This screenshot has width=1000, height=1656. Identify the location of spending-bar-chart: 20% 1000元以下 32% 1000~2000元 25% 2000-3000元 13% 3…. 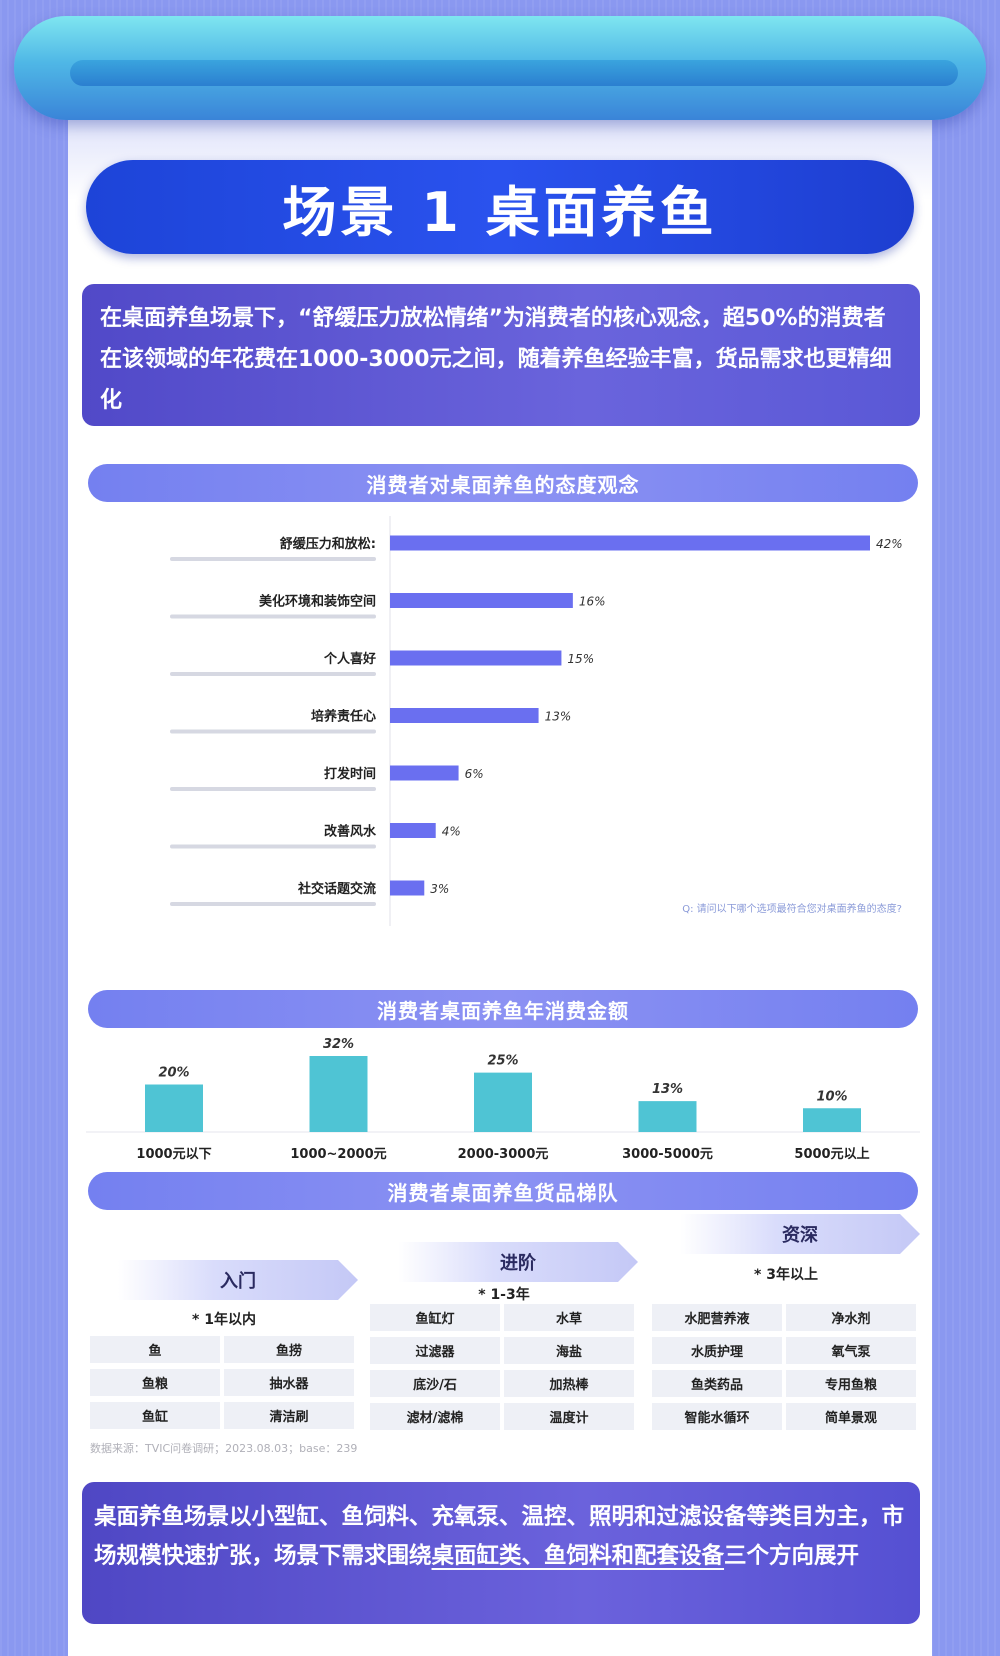
(503, 1099).